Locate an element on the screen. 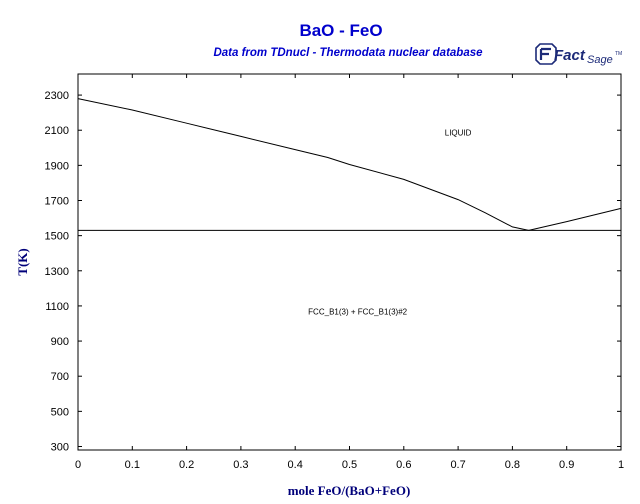  y-tick-label: 1100 is located at coordinates (57, 307).